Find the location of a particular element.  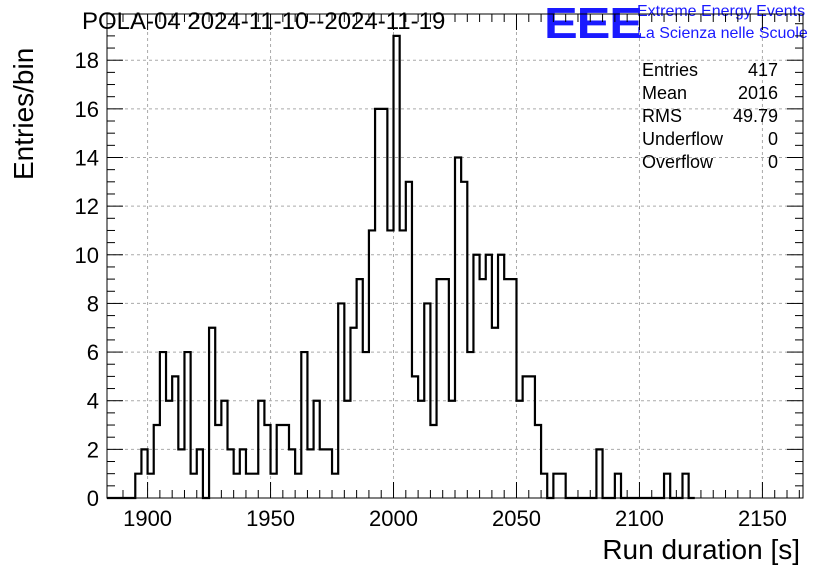

y-tick-label: 2 is located at coordinates (93, 449).